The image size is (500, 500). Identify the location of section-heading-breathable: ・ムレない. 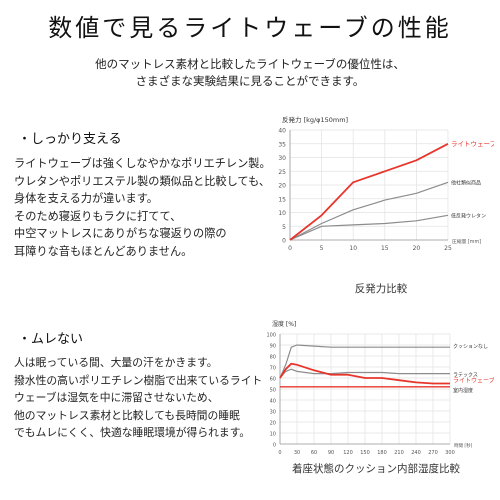
(51, 339).